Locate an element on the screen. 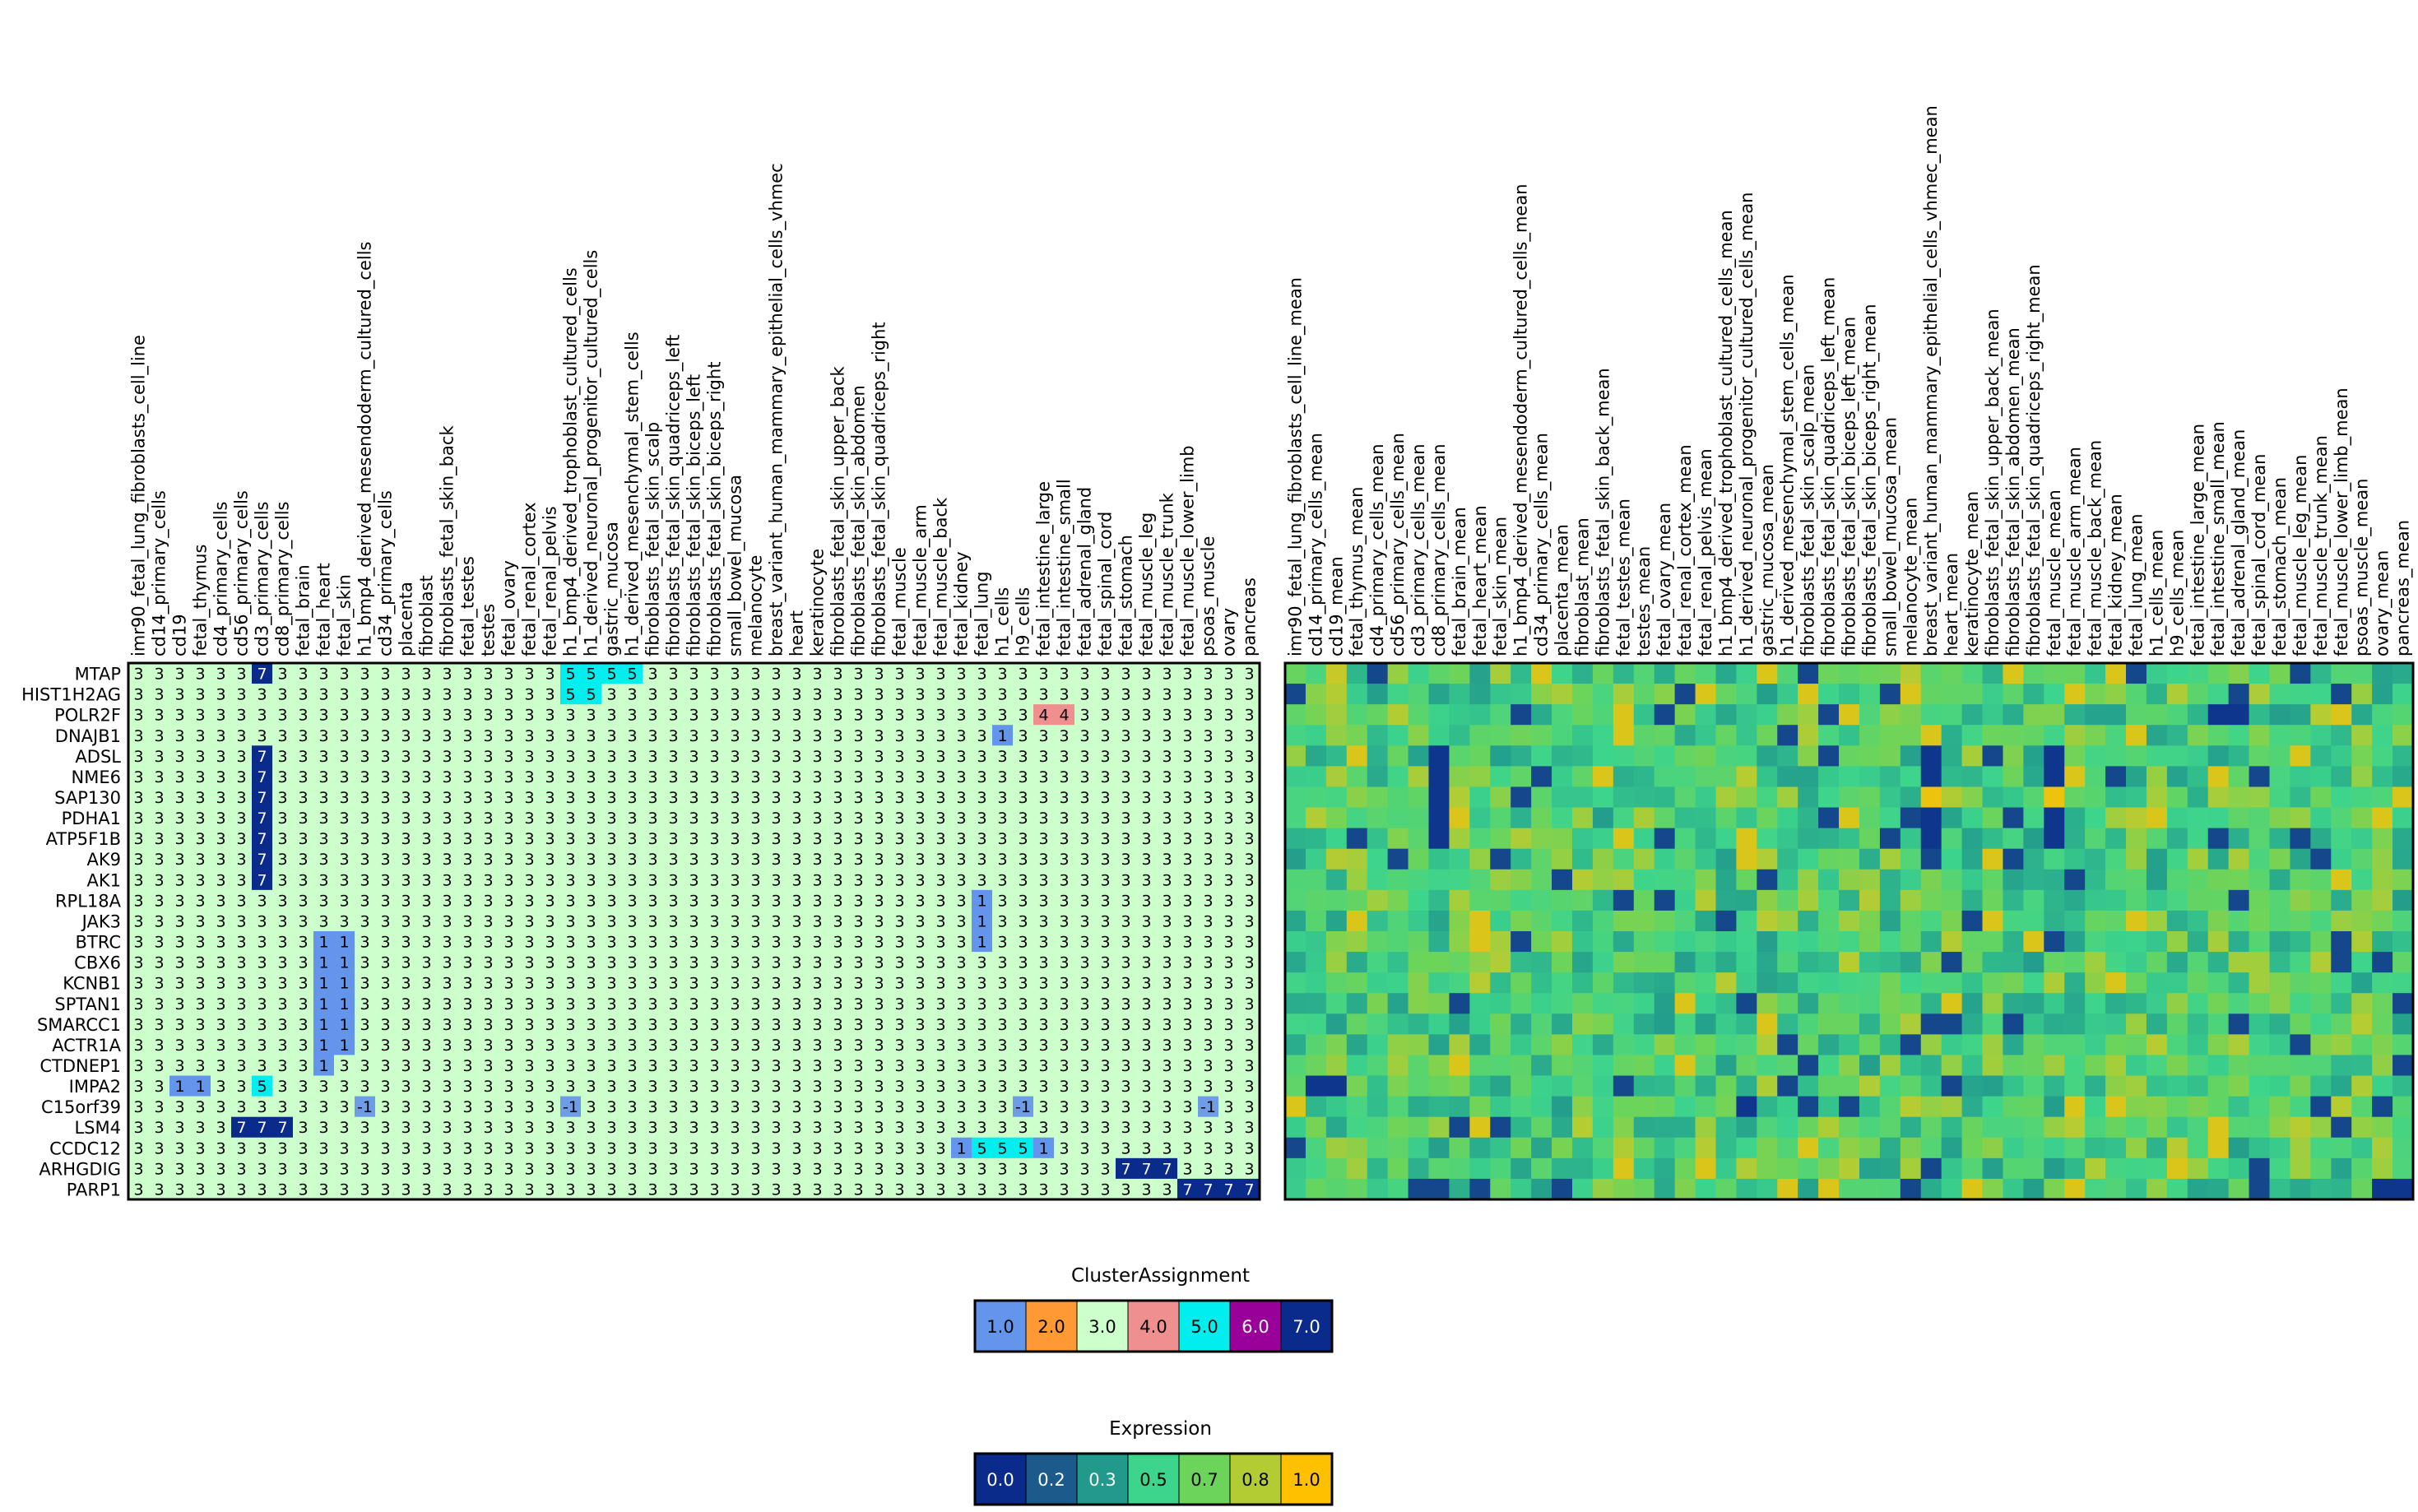 This screenshot has width=2418, height=1512. cluster-cell-label: 5 is located at coordinates (570, 675).